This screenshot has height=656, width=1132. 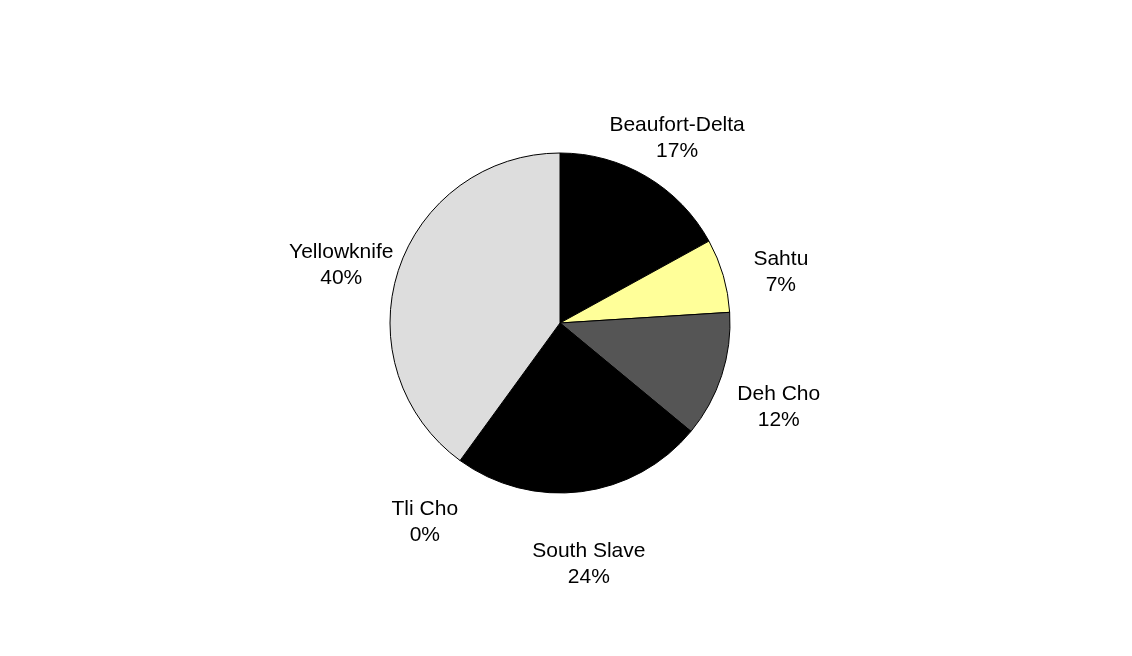 What do you see at coordinates (424, 534) in the screenshot?
I see `text: 0%` at bounding box center [424, 534].